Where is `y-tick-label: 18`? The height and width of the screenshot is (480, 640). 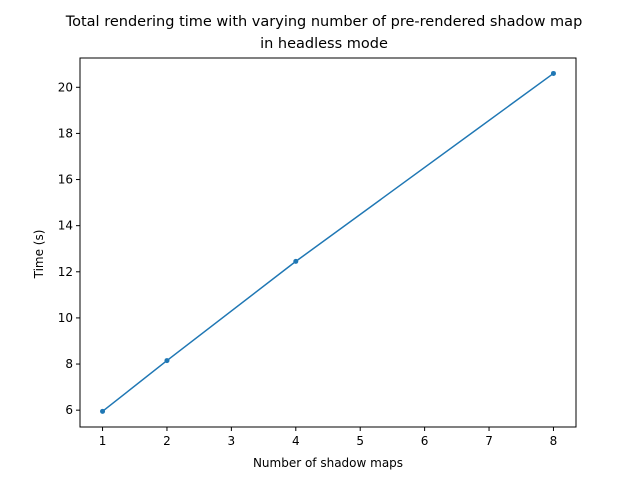
y-tick-label: 18 is located at coordinates (65, 133).